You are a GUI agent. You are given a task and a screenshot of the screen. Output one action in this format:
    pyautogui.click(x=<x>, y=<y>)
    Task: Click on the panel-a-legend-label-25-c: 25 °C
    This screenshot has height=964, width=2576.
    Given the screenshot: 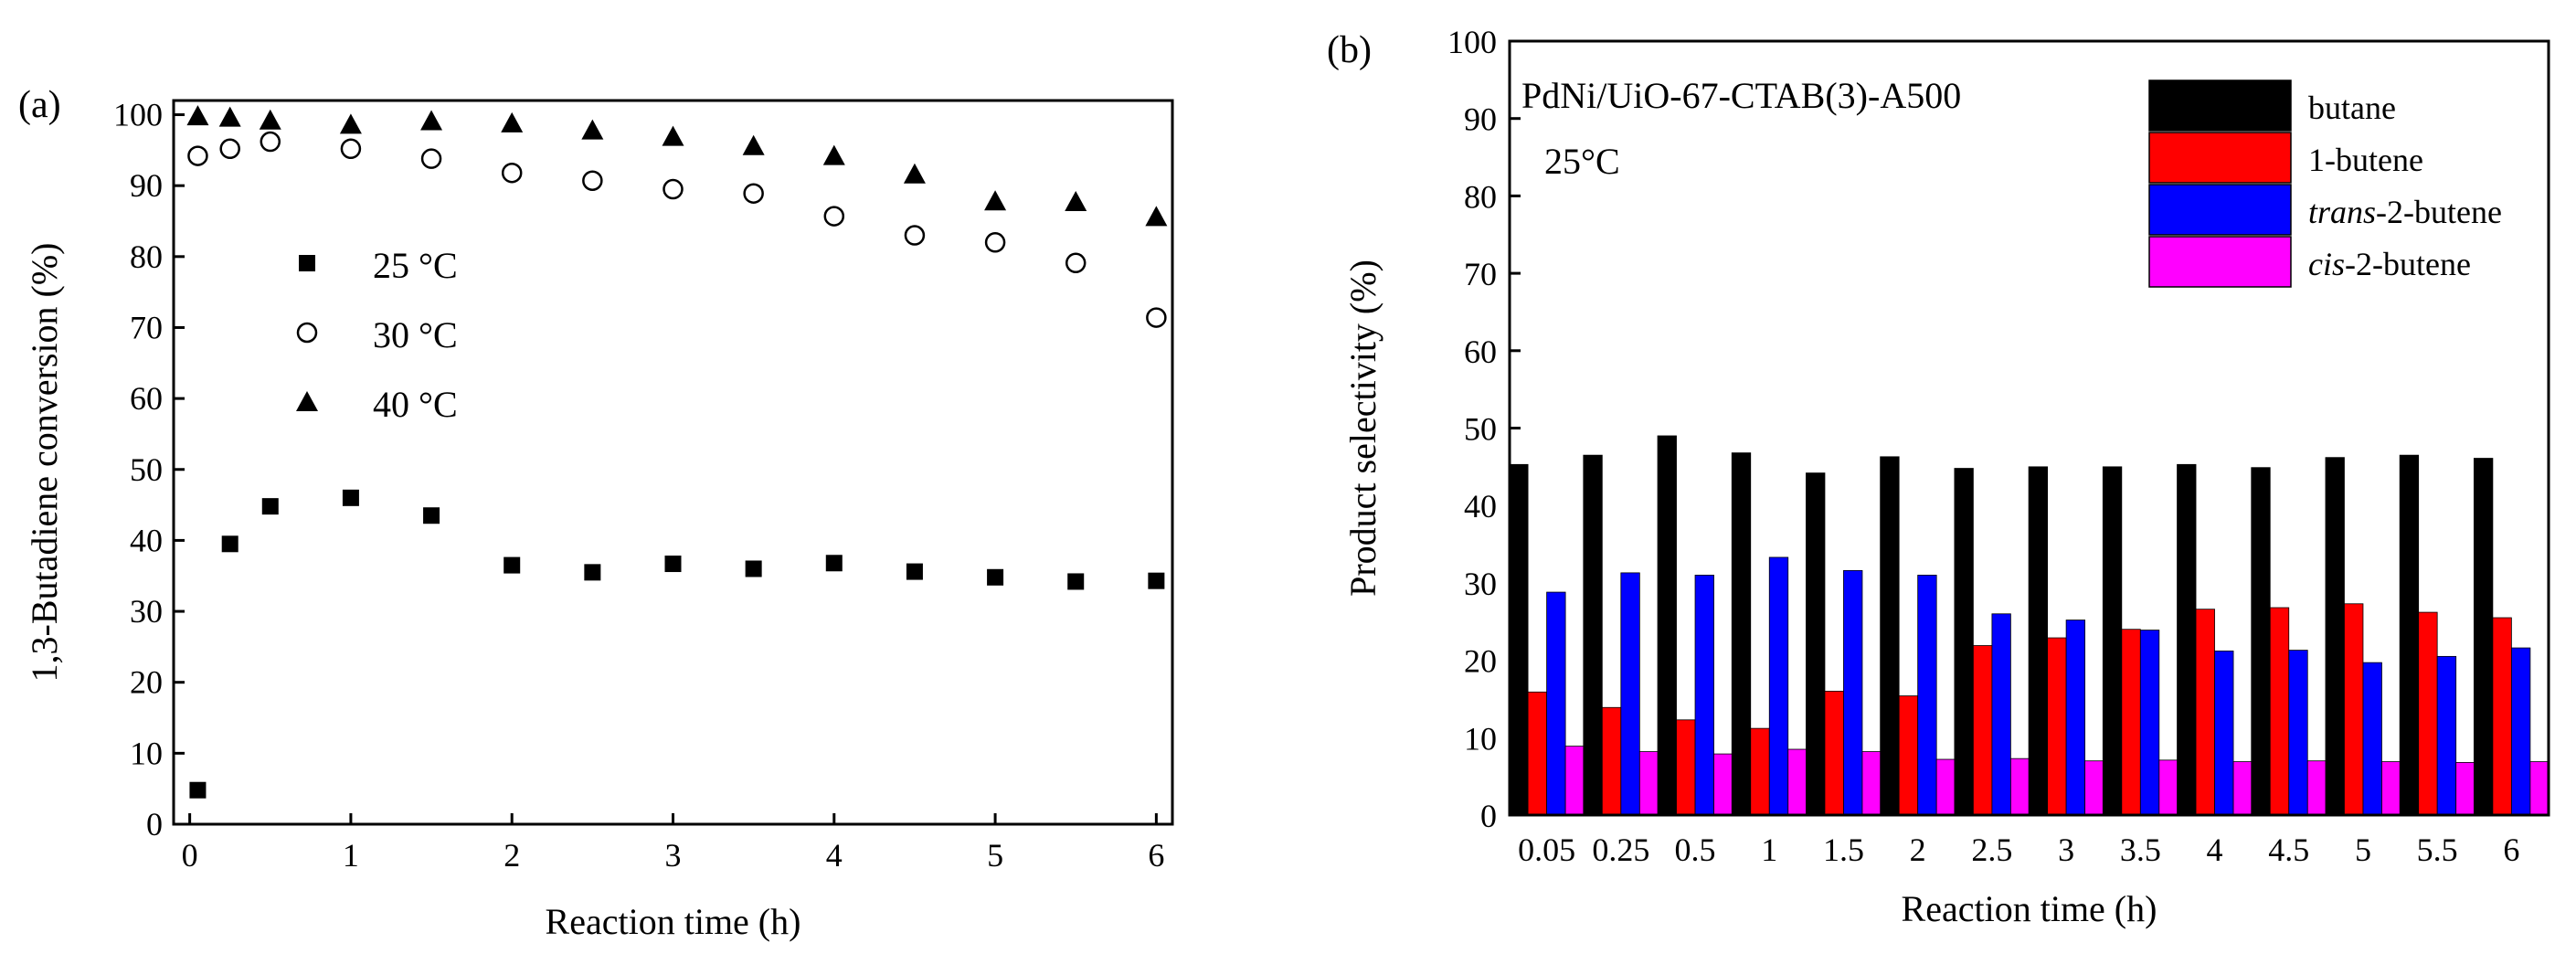 What is the action you would take?
    pyautogui.click(x=415, y=265)
    